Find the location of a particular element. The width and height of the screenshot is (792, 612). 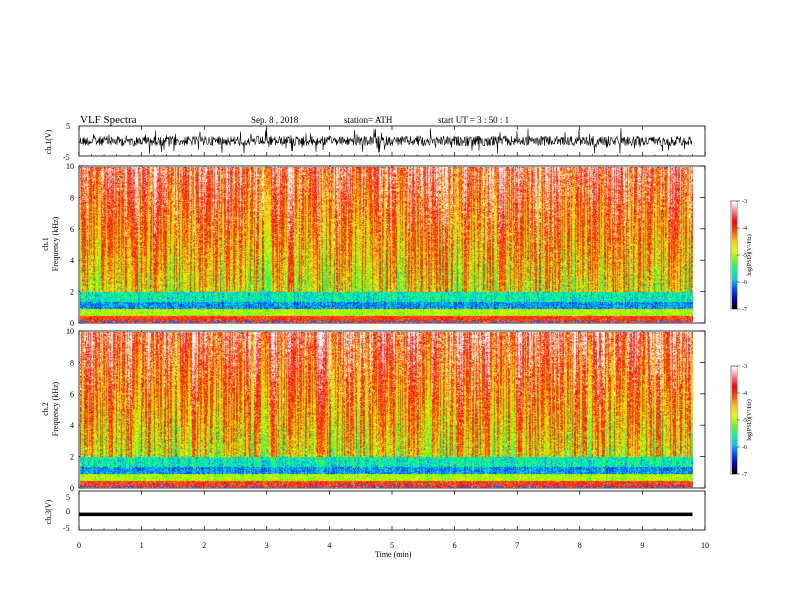

ch1-colorbar-label: log(PSD)(V²/Hz) is located at coordinates (749, 254).